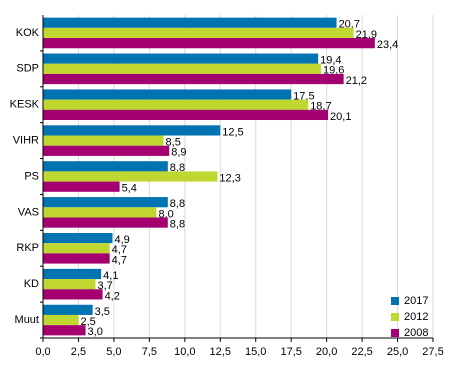  What do you see at coordinates (129, 189) in the screenshot?
I see `value-label: 5,4` at bounding box center [129, 189].